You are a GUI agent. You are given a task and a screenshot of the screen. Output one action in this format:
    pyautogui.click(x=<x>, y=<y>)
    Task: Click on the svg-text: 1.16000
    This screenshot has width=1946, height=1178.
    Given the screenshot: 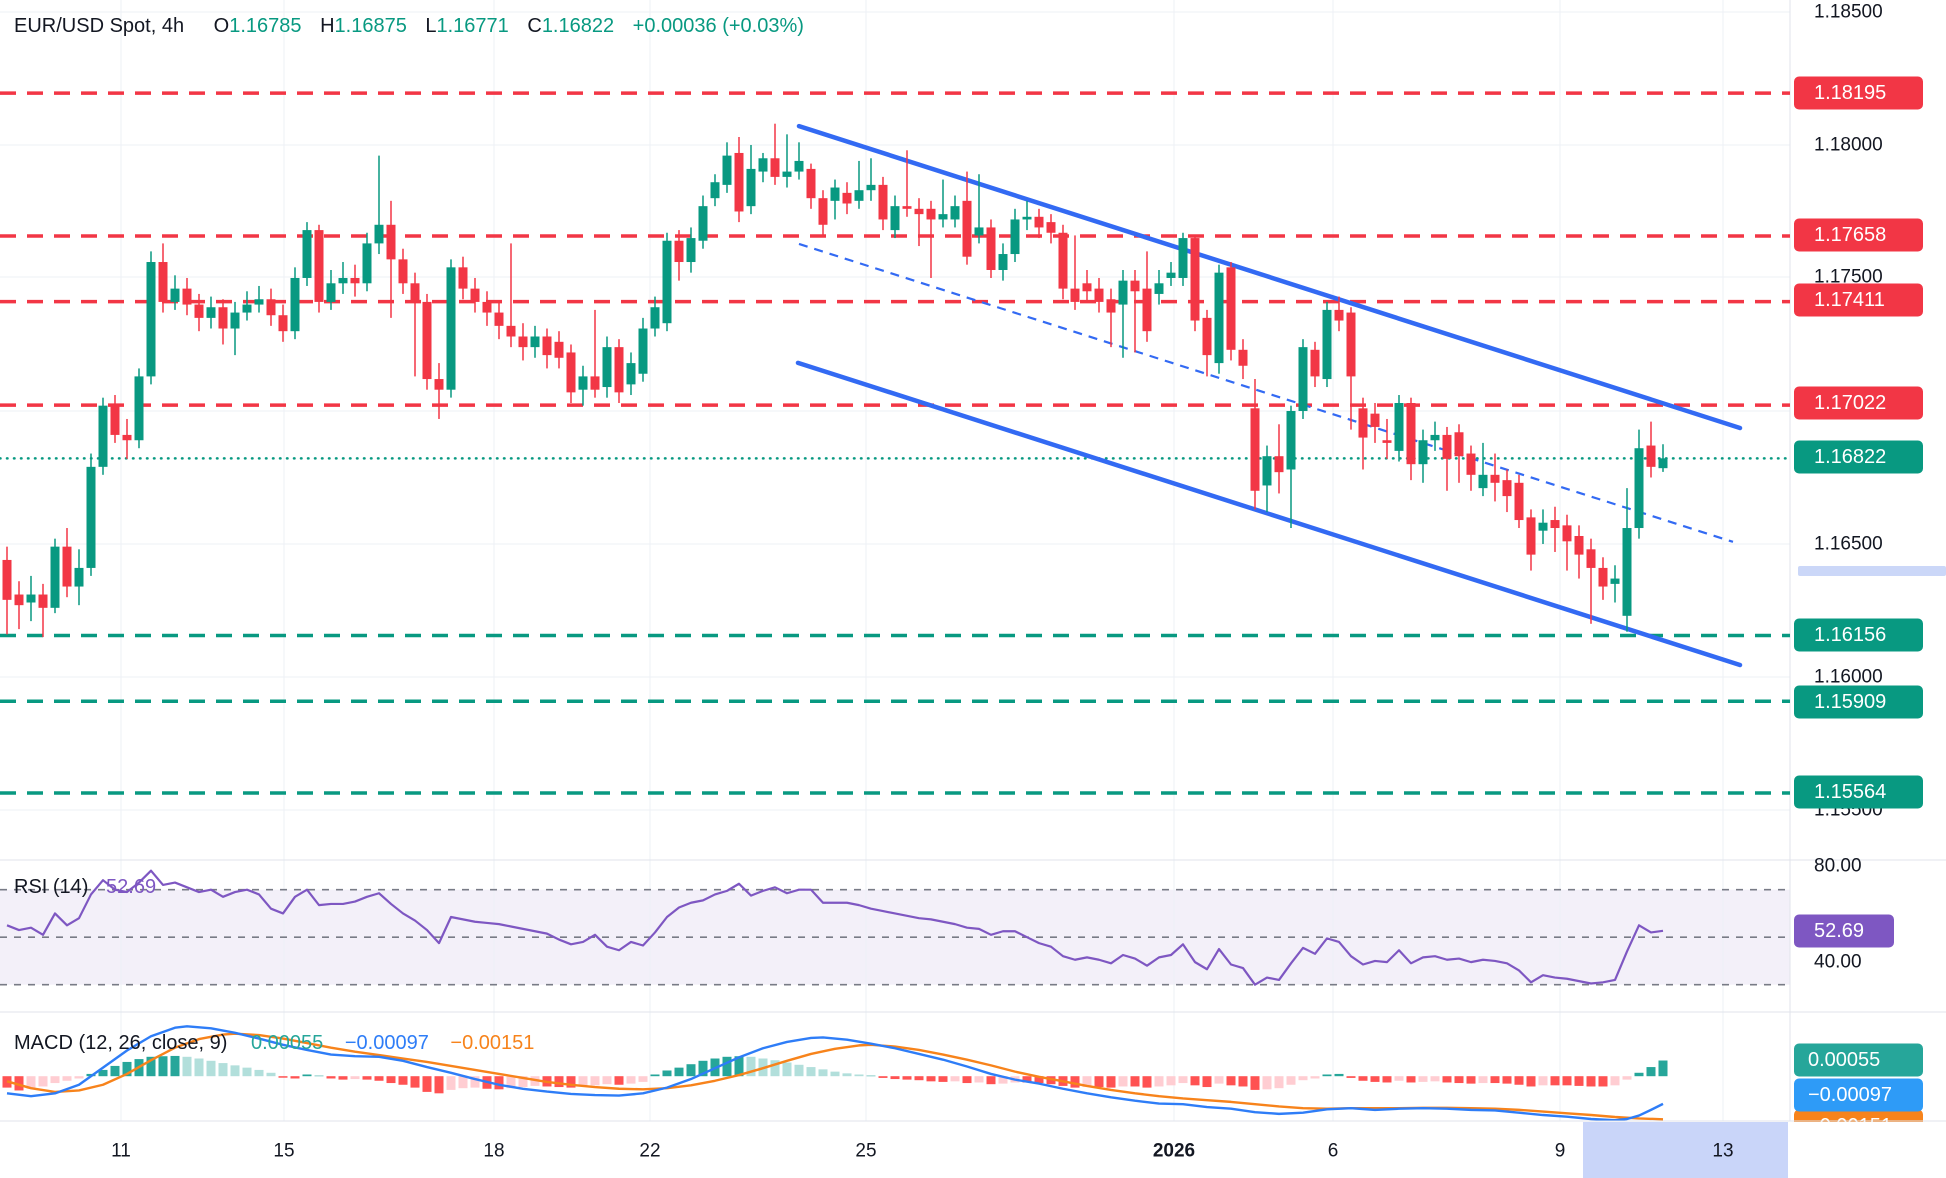 What is the action you would take?
    pyautogui.click(x=1848, y=677)
    